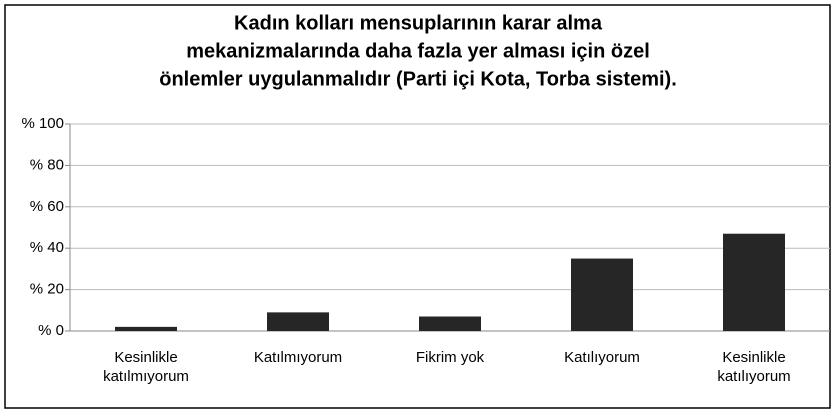 The image size is (836, 413). Describe the element at coordinates (602, 357) in the screenshot. I see `x-tick-label: Katılıyorum` at that location.